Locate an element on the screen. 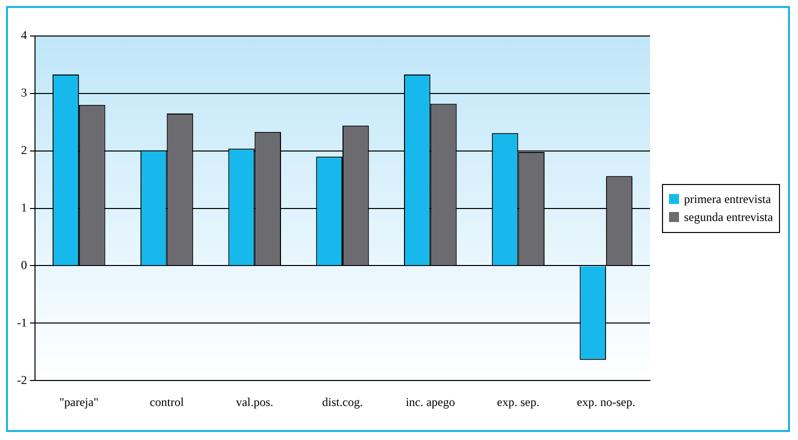 The height and width of the screenshot is (440, 798). y-tick-label: 1 is located at coordinates (23, 207).